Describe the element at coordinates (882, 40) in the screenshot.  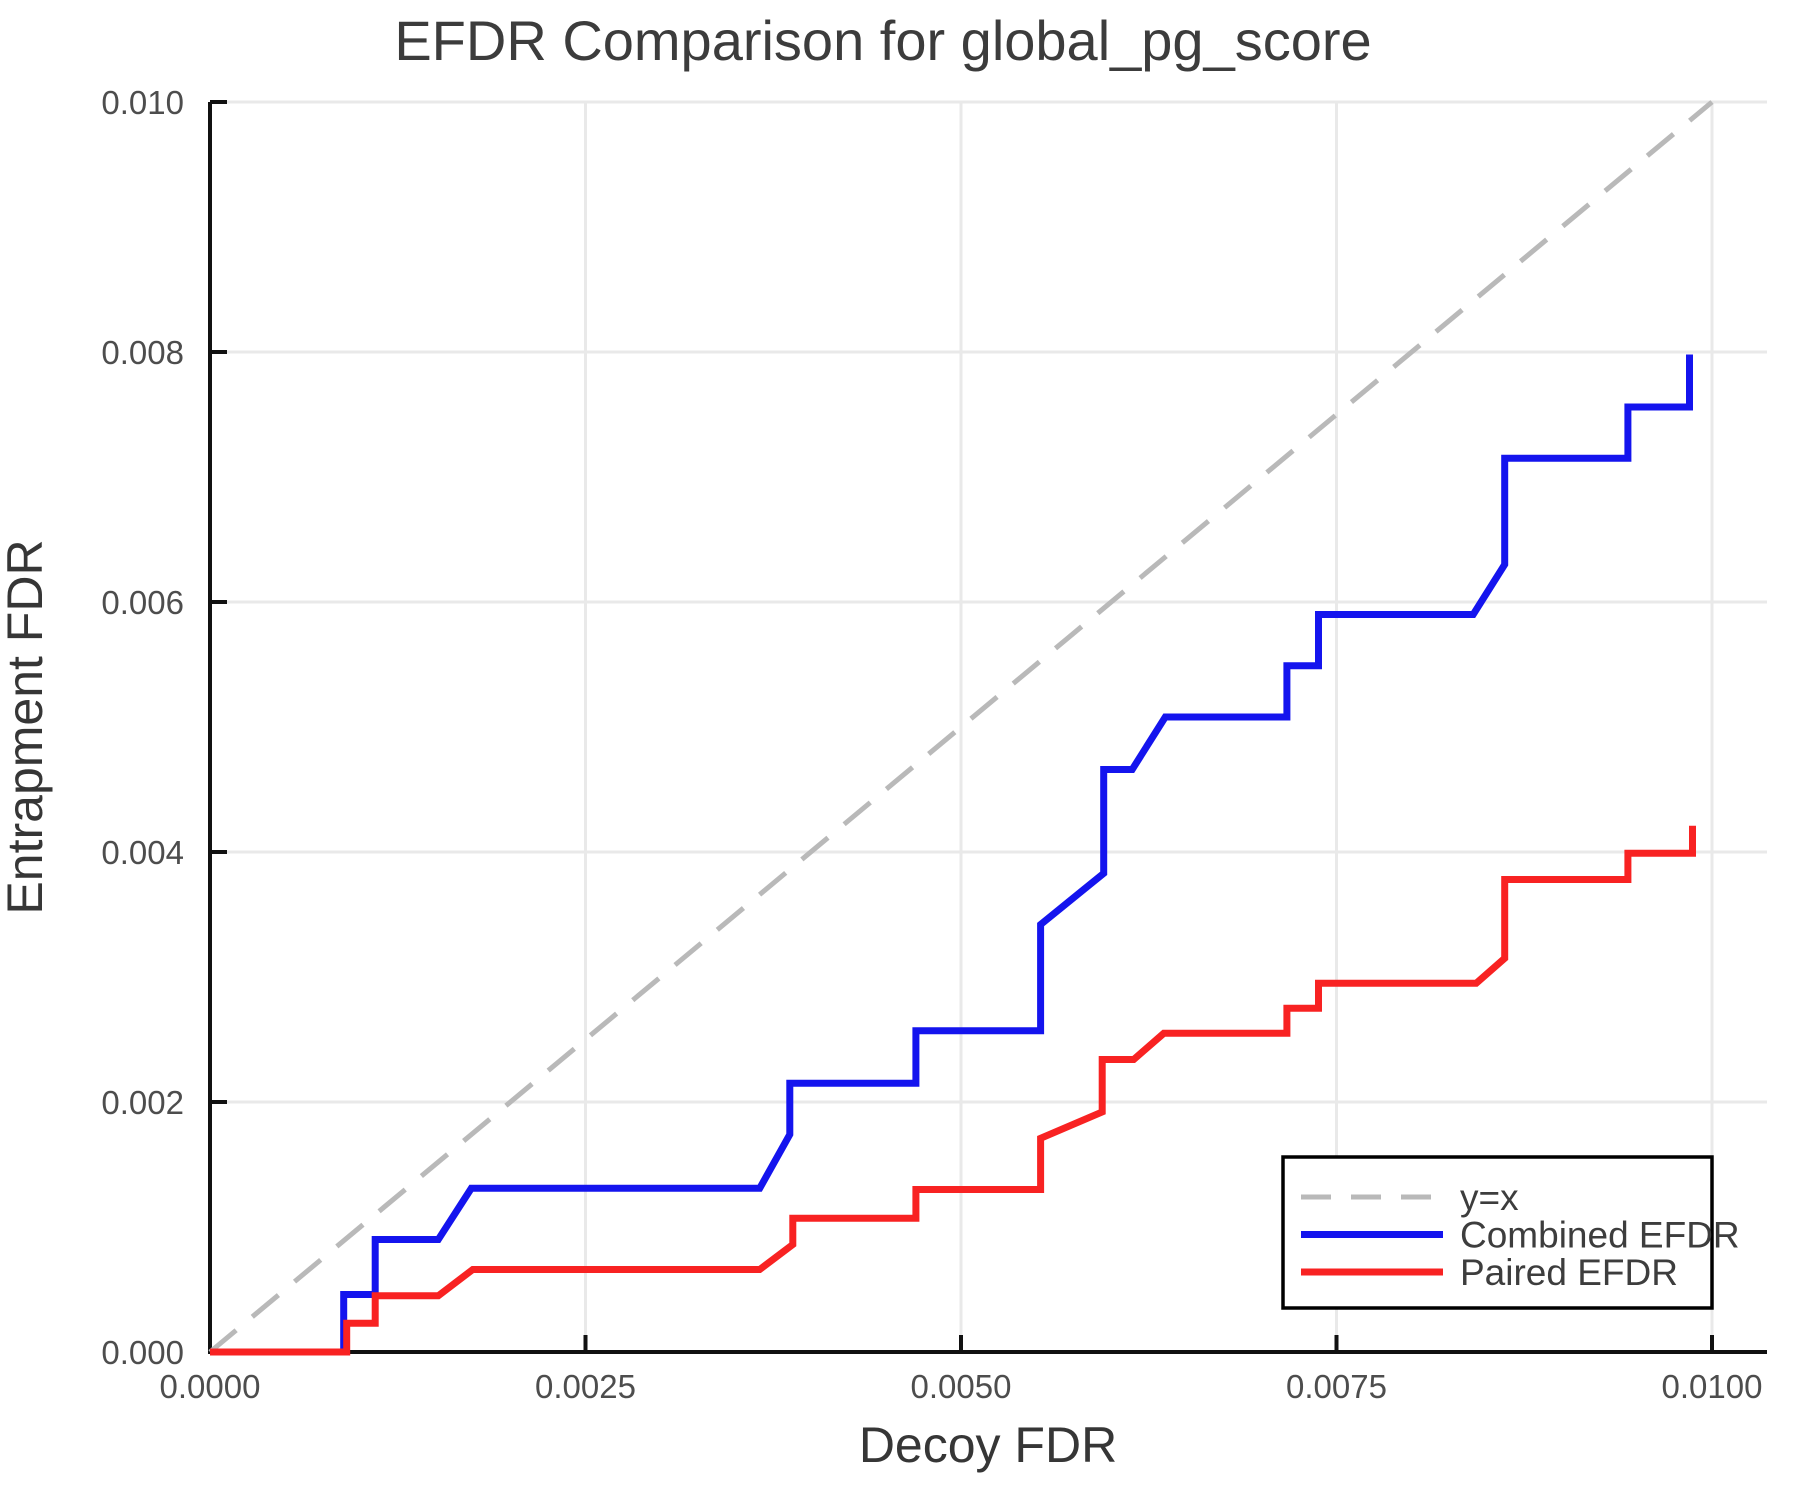
I see `chart-title: EFDR Comparison for global_pg_score` at that location.